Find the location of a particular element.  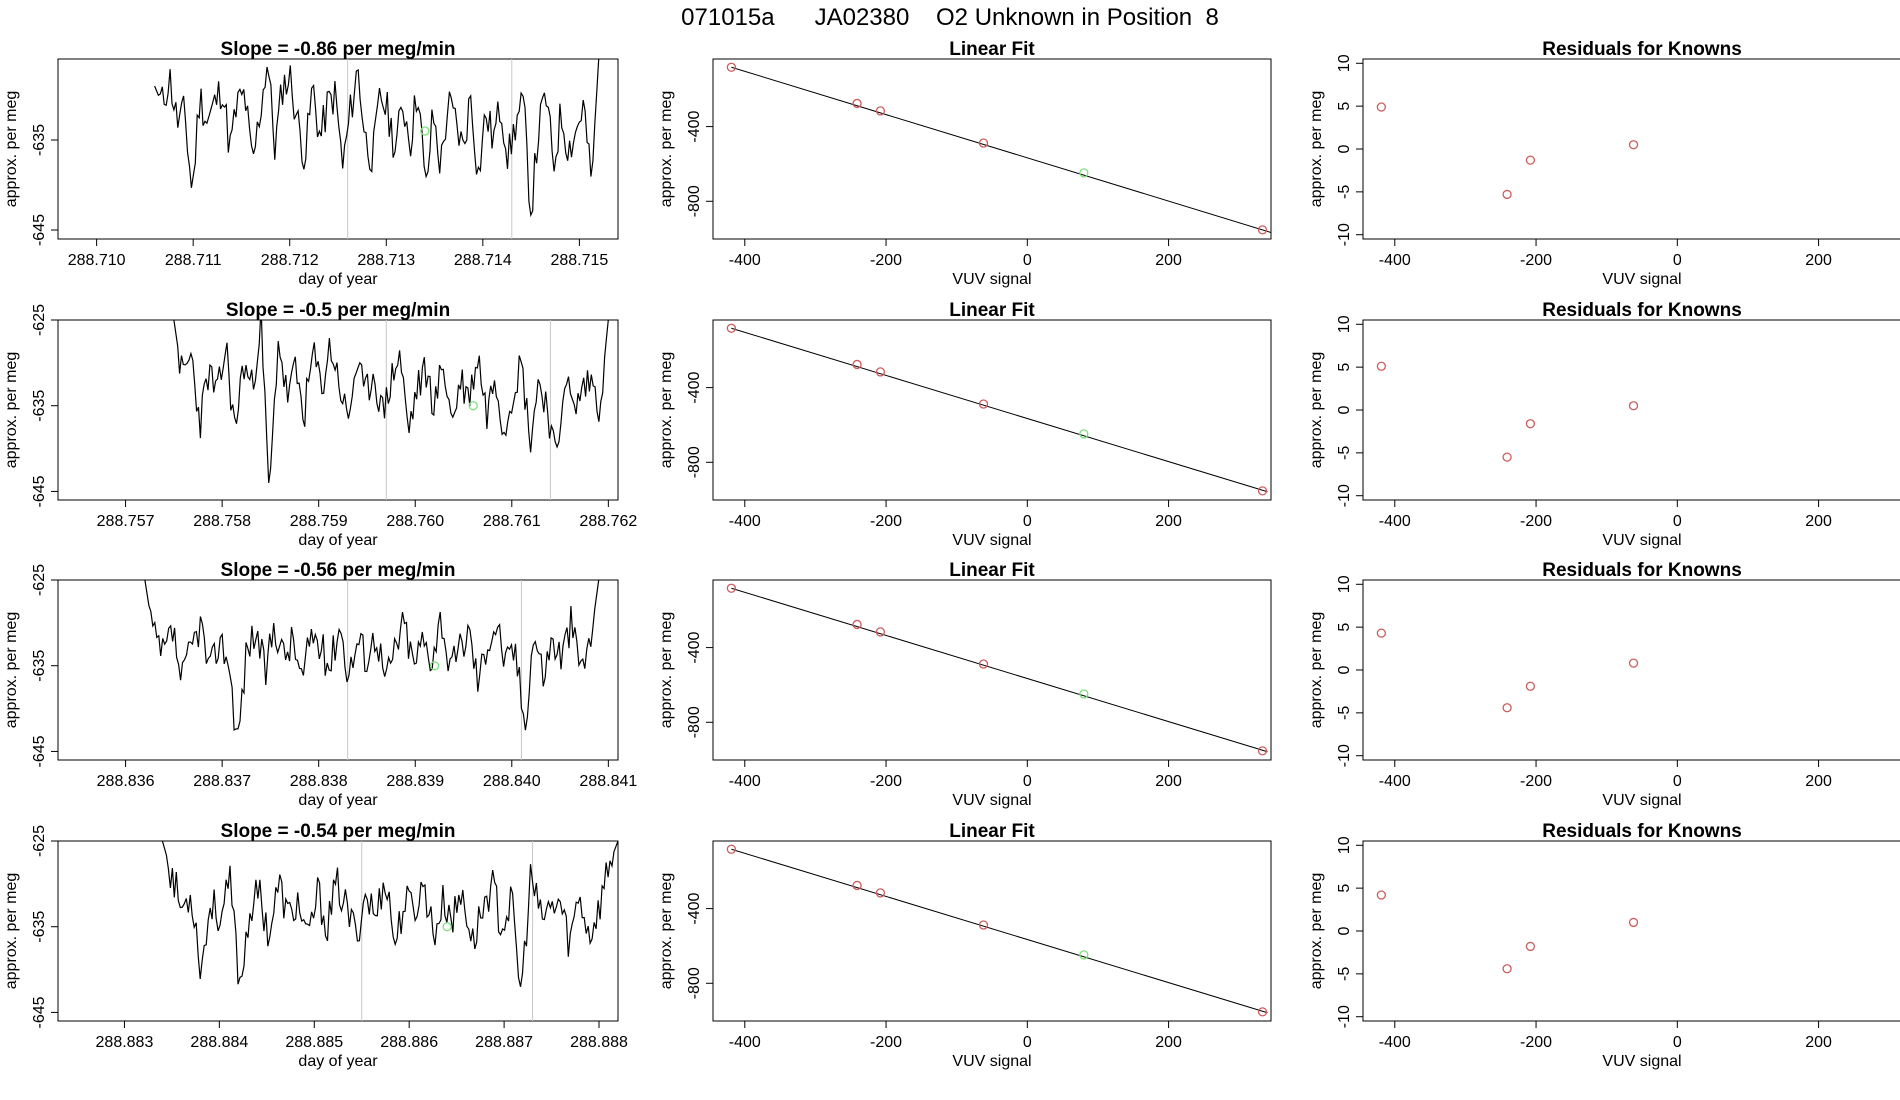

plot-2-2-xlabel: VUV signal is located at coordinates (991, 540).